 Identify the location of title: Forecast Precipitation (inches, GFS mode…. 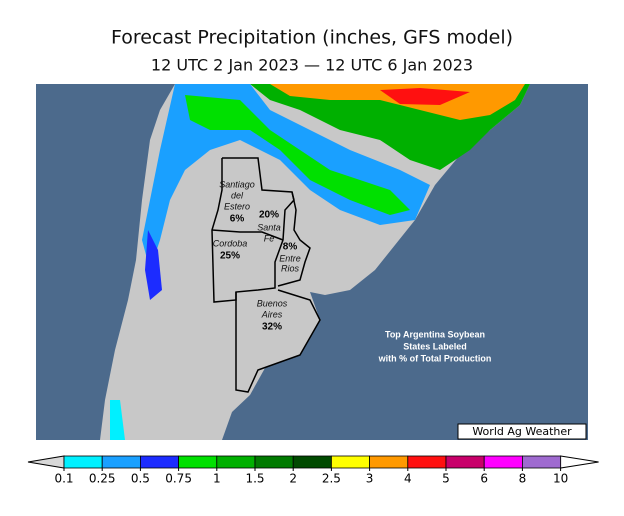
(312, 38).